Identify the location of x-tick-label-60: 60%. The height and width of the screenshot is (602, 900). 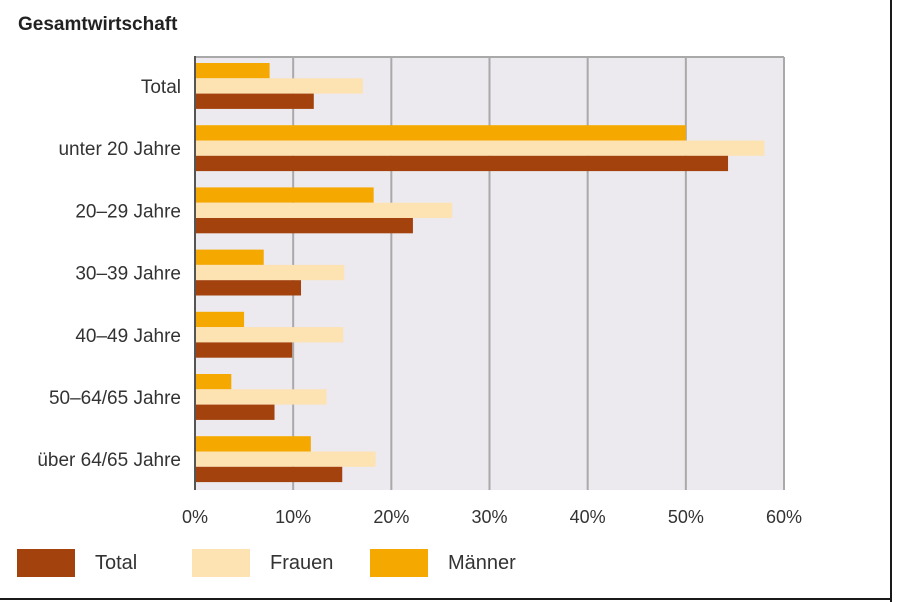
(784, 517).